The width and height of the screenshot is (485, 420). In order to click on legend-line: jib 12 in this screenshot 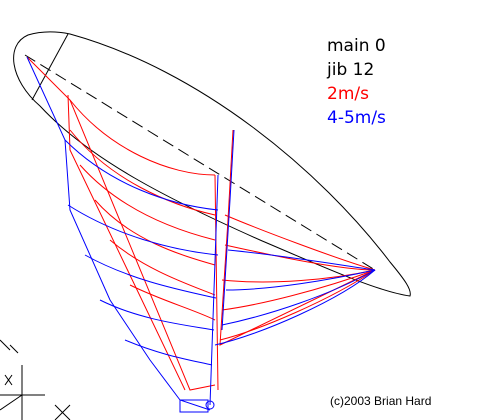, I will do `click(350, 70)`.